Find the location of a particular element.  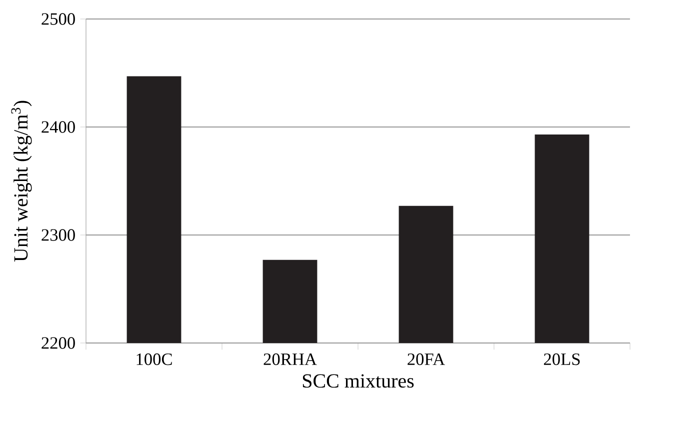

y-tick-label: 2500 is located at coordinates (58, 19).